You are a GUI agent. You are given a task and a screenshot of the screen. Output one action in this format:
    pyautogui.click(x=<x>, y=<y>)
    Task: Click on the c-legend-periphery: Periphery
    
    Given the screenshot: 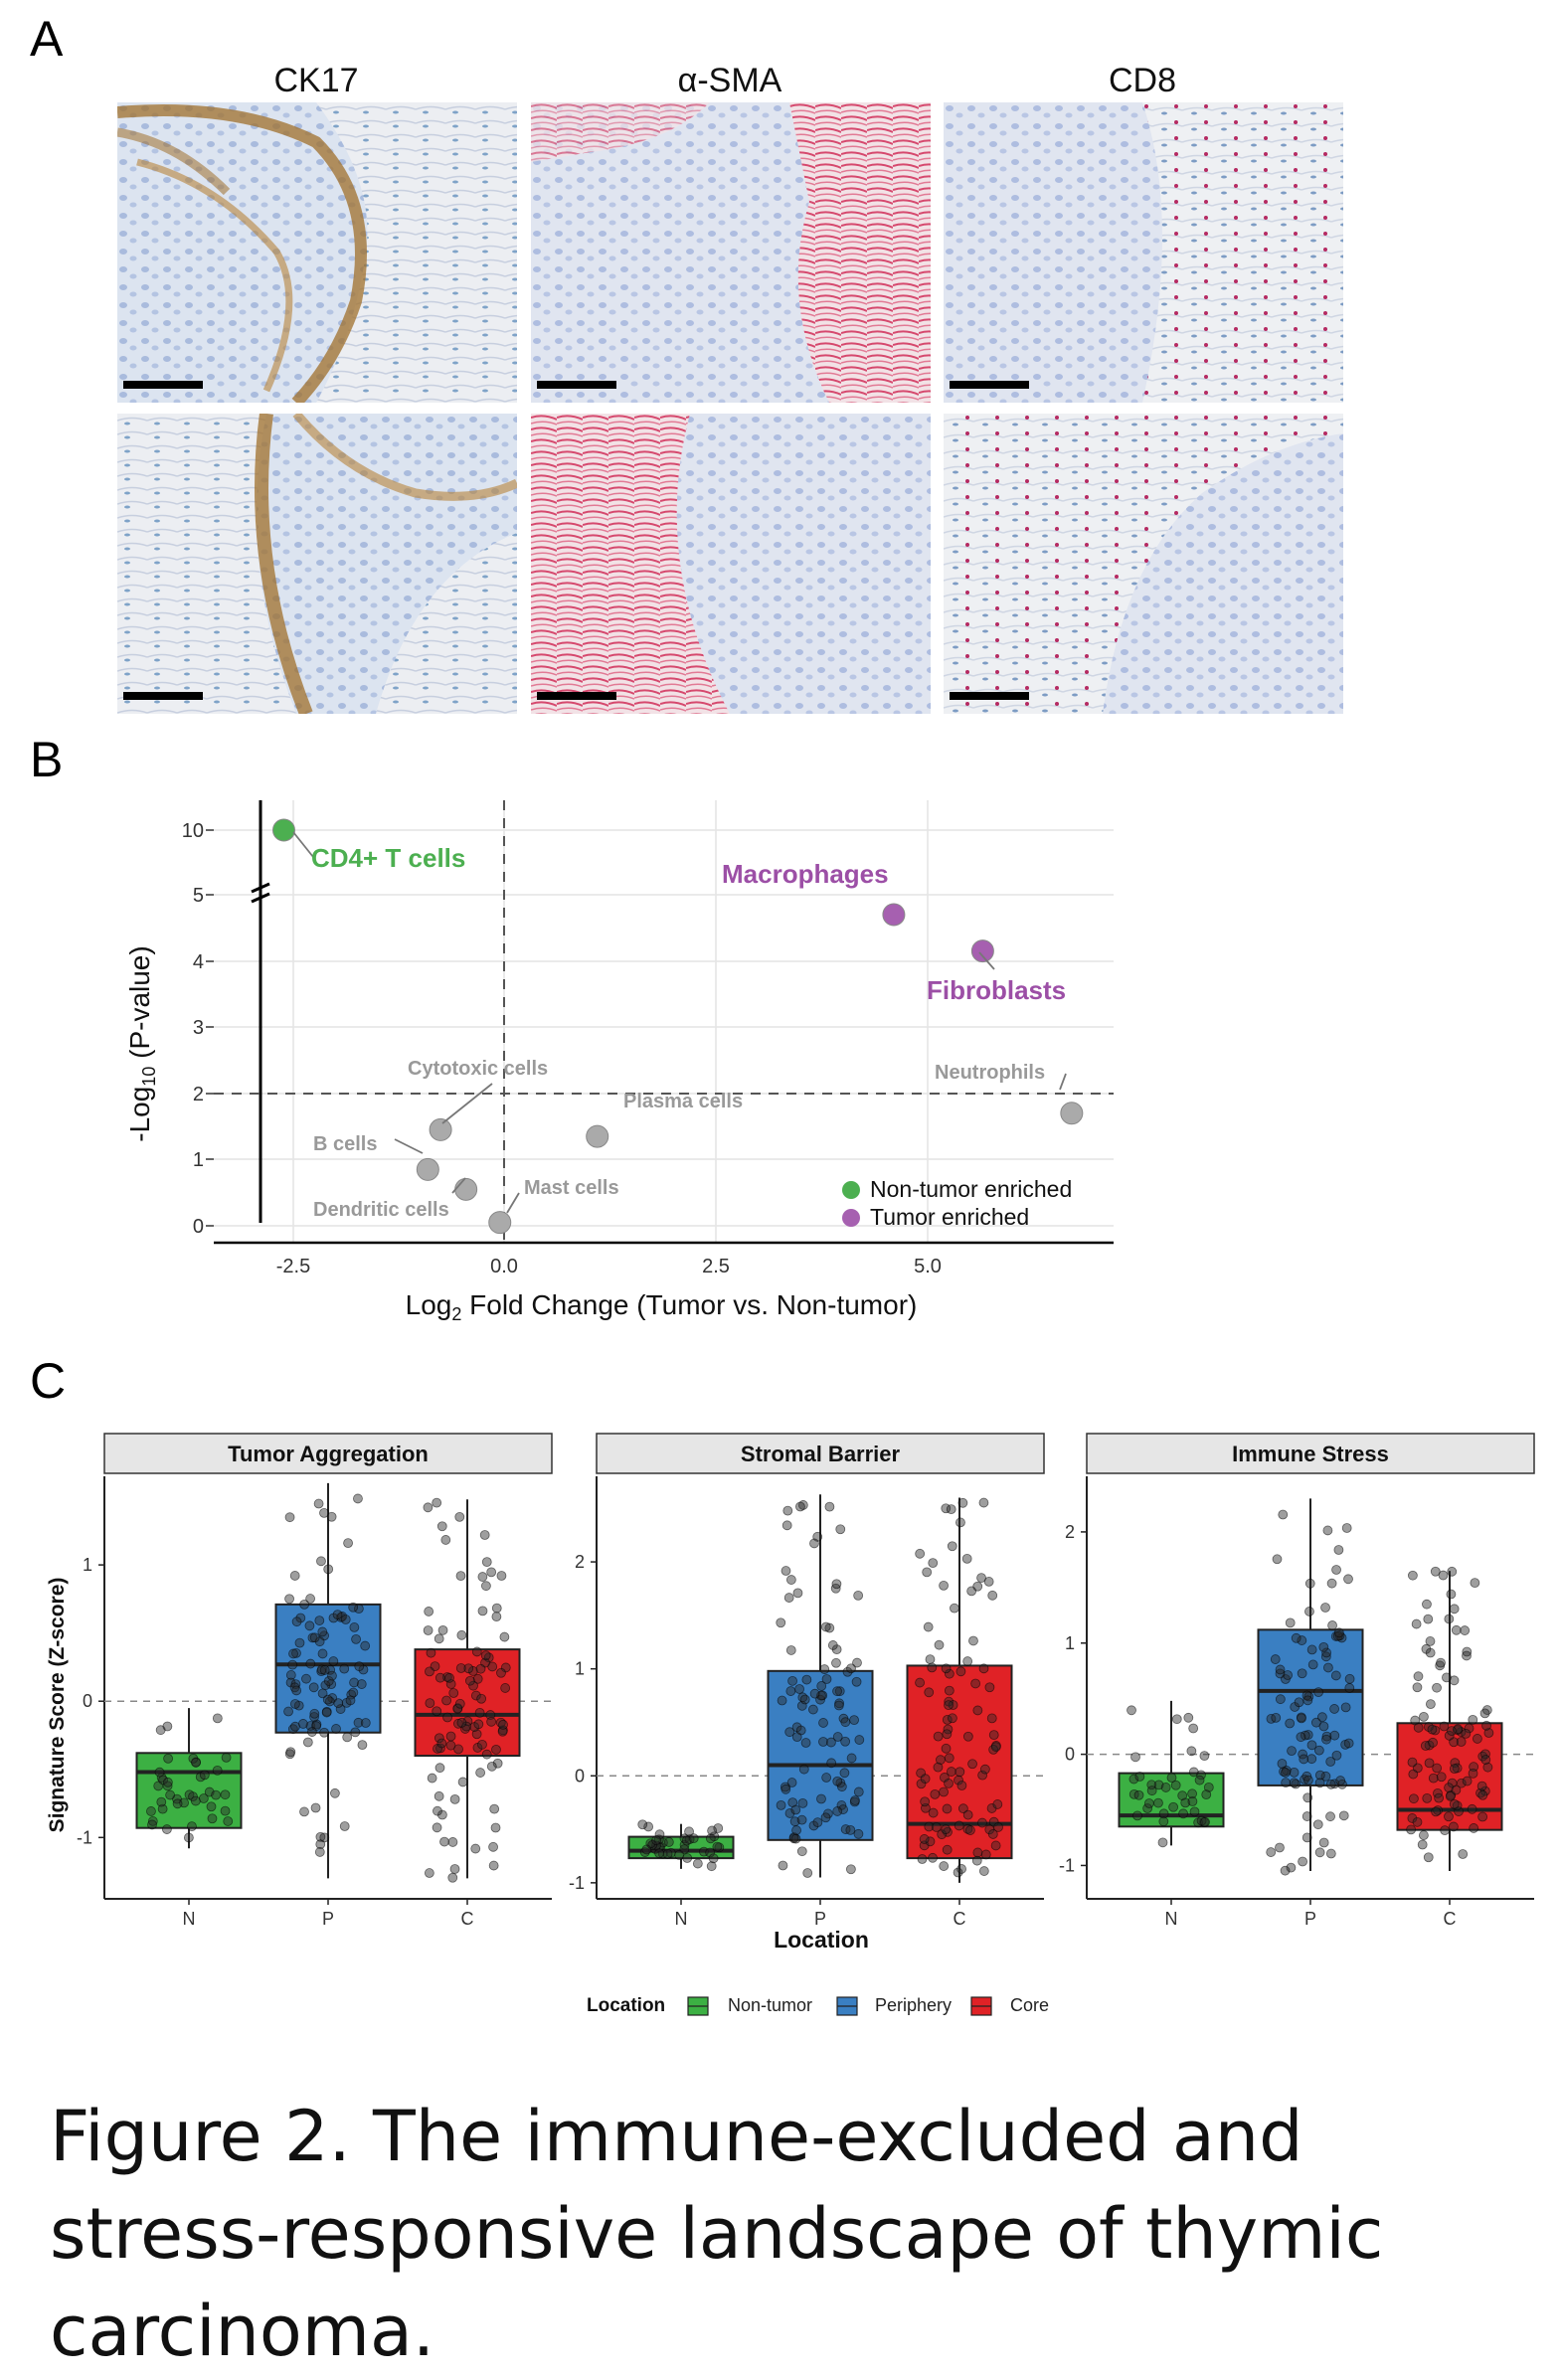 What is the action you would take?
    pyautogui.click(x=914, y=2005)
    